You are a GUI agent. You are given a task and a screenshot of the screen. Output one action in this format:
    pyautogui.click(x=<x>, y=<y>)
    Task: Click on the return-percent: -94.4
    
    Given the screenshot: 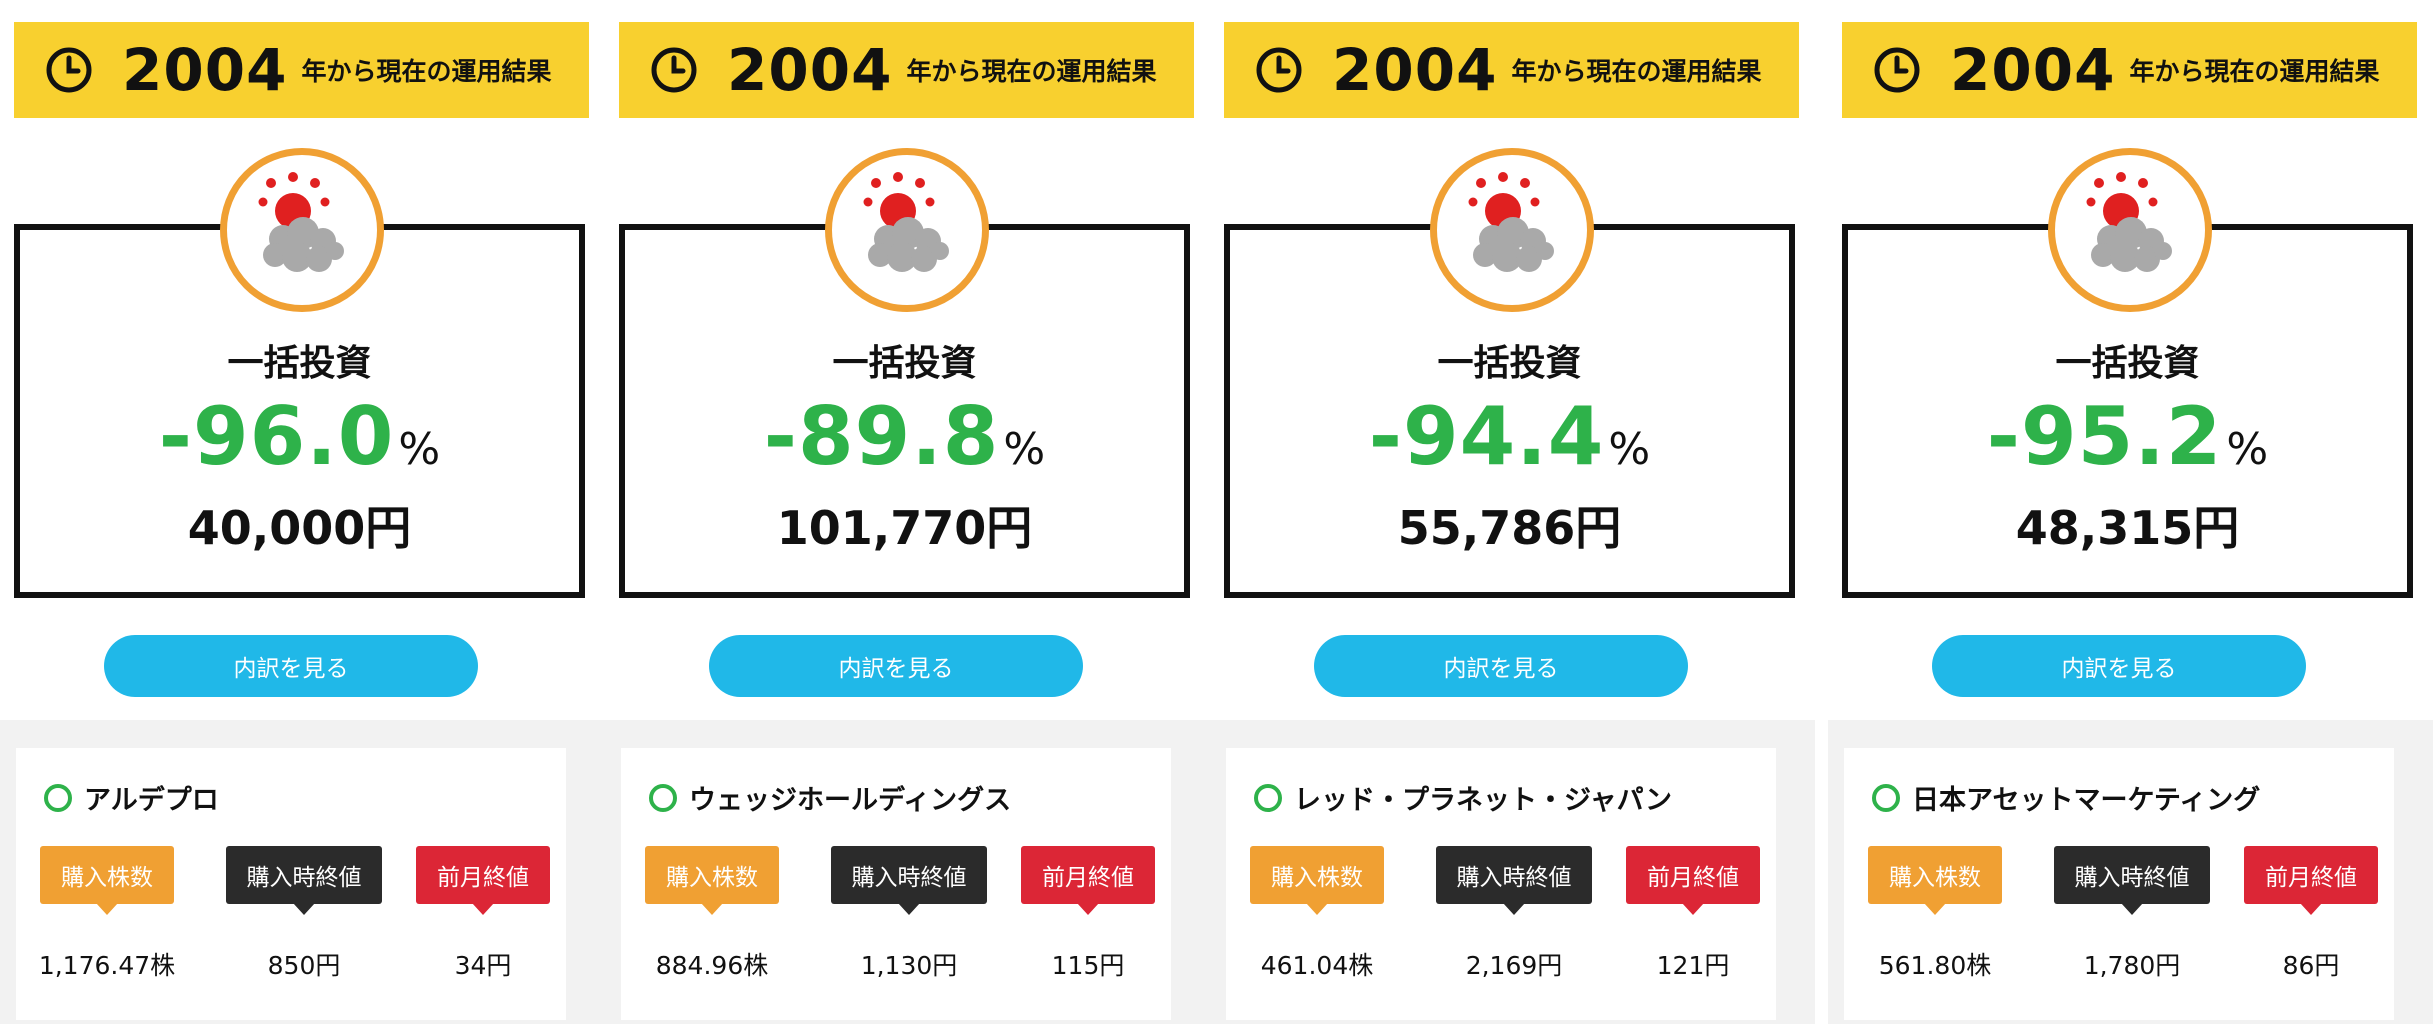 What is the action you would take?
    pyautogui.click(x=1486, y=436)
    